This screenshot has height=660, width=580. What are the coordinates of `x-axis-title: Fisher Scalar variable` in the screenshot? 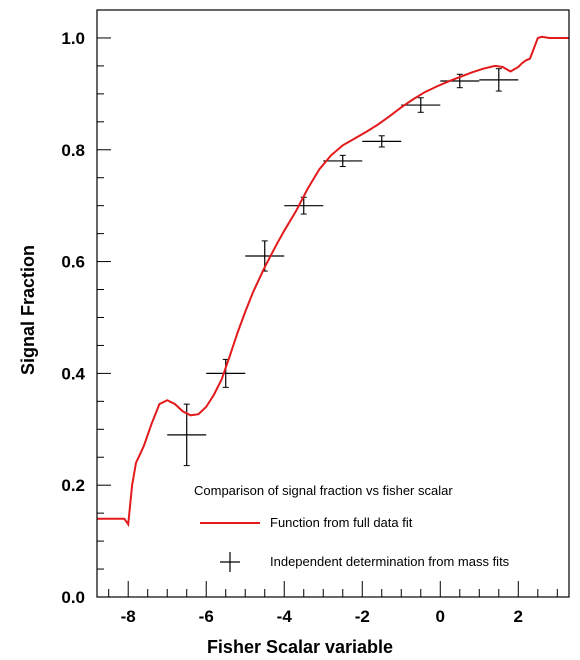 It's located at (300, 647).